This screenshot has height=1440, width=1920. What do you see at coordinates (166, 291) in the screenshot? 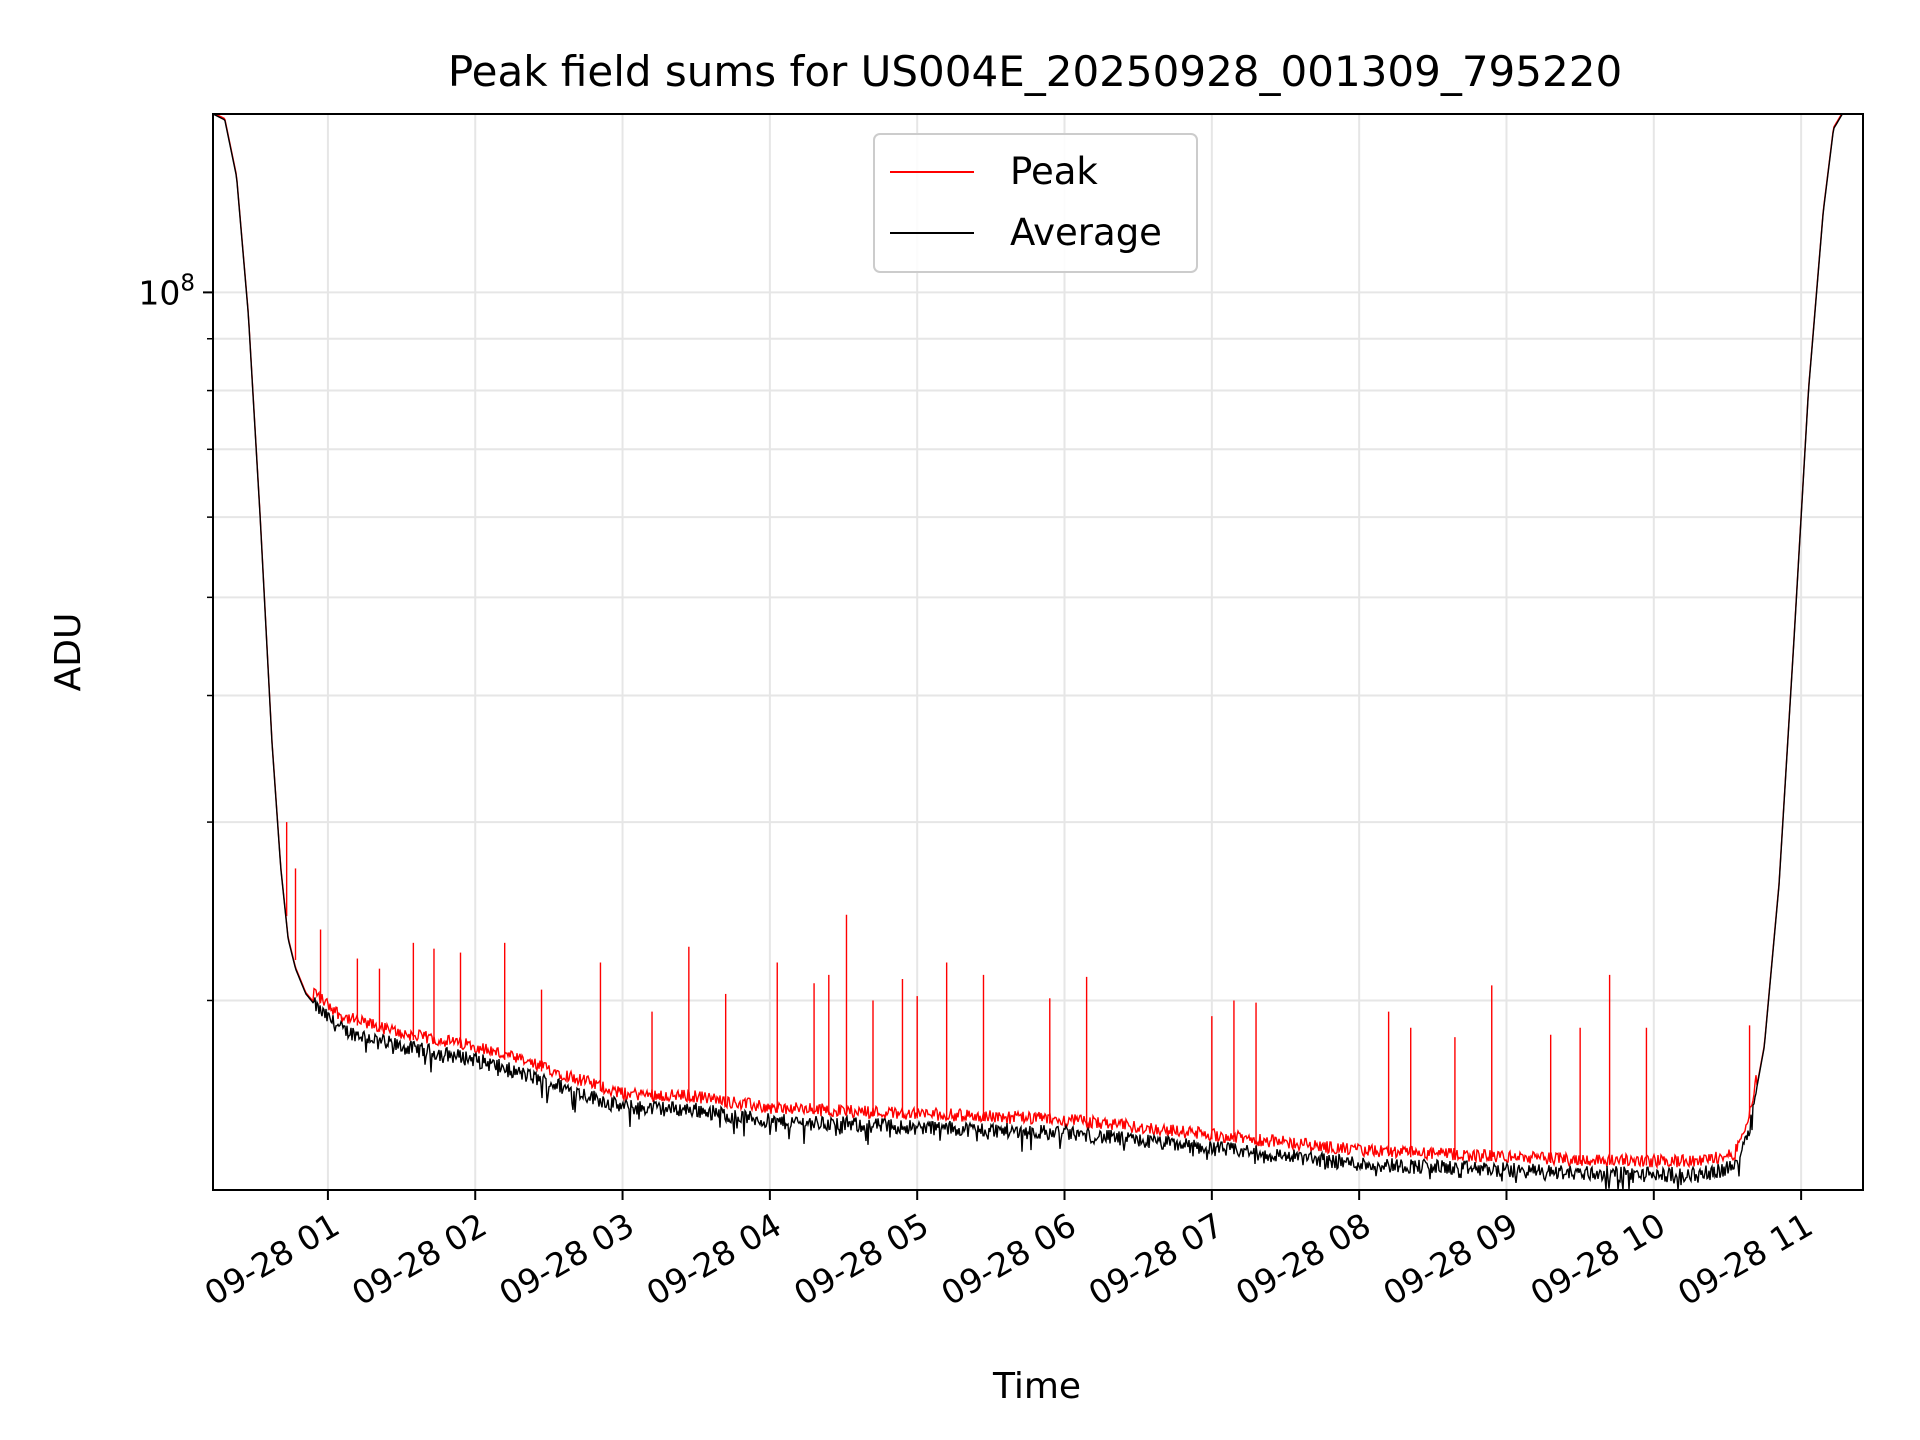
I see `y-tick-label: 108` at bounding box center [166, 291].